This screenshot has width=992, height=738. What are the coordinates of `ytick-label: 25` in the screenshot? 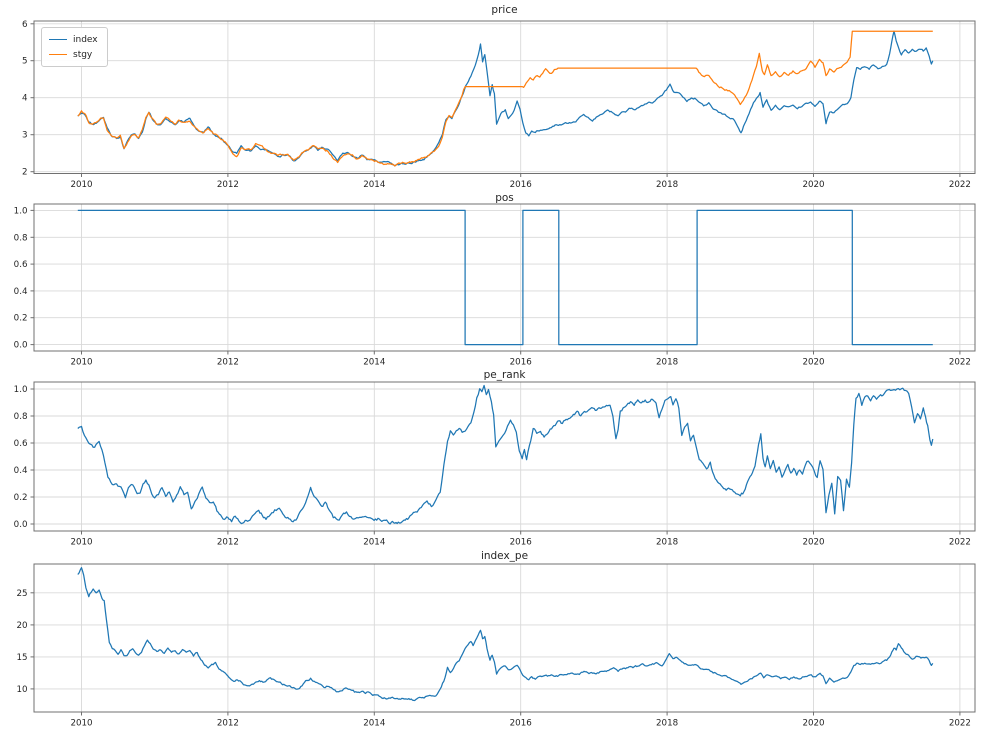 It's located at (21, 594).